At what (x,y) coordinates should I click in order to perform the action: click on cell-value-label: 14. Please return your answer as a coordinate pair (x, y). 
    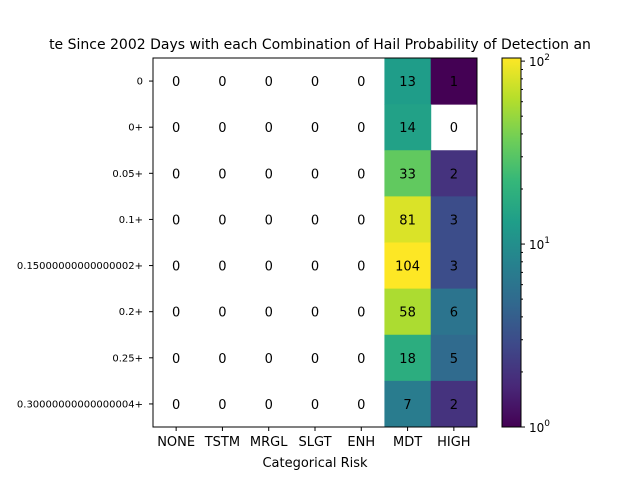
    Looking at the image, I should click on (407, 128).